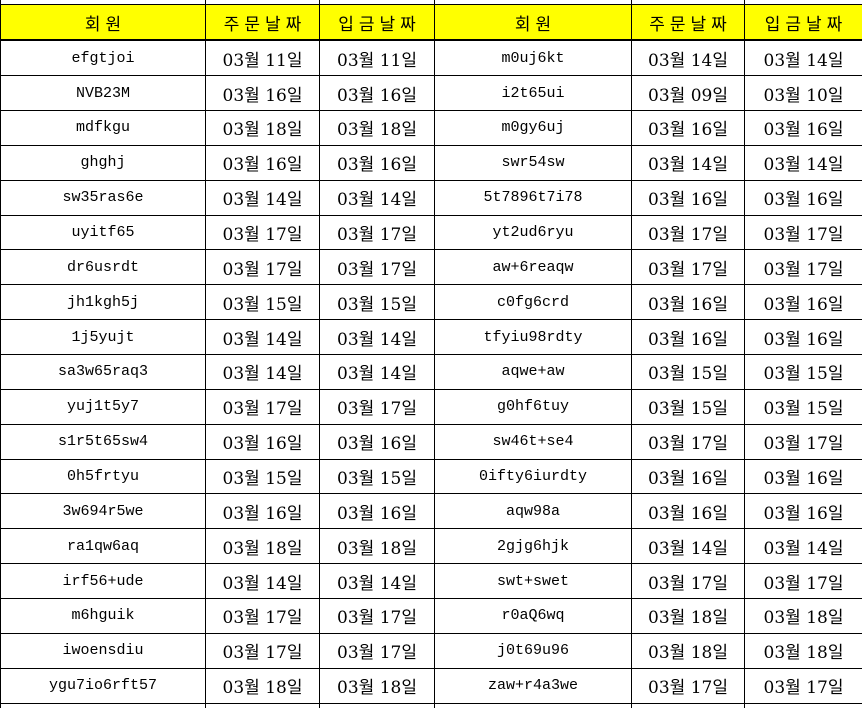 This screenshot has height=708, width=862. Describe the element at coordinates (533, 650) in the screenshot. I see `member-cell: j0t69u96` at that location.